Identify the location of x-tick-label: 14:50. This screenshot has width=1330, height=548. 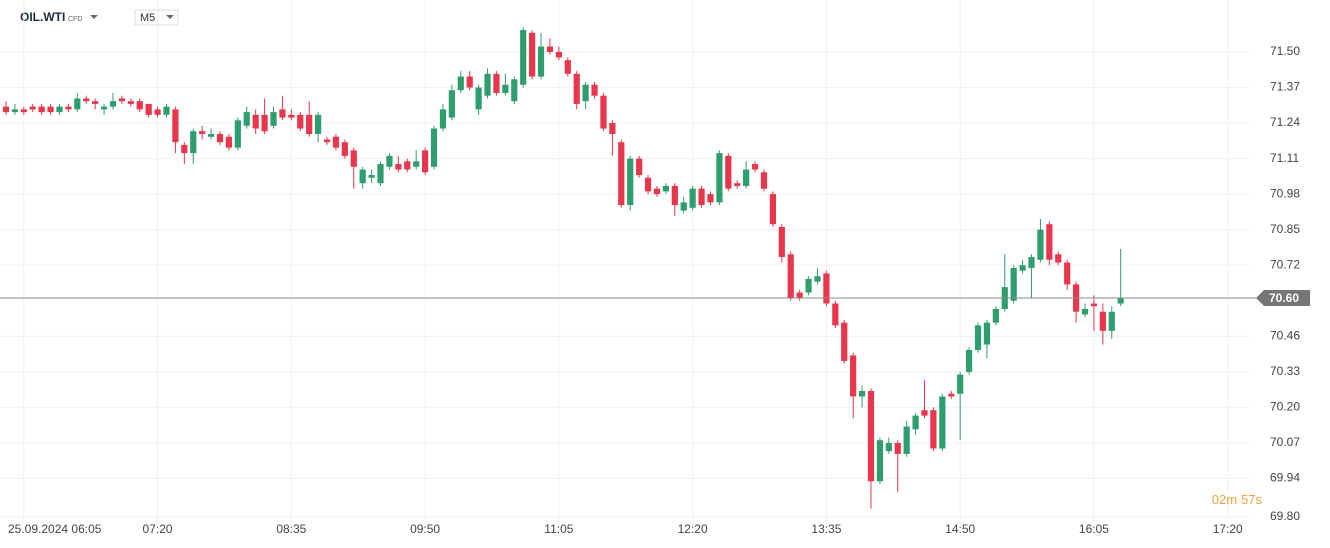
(960, 529).